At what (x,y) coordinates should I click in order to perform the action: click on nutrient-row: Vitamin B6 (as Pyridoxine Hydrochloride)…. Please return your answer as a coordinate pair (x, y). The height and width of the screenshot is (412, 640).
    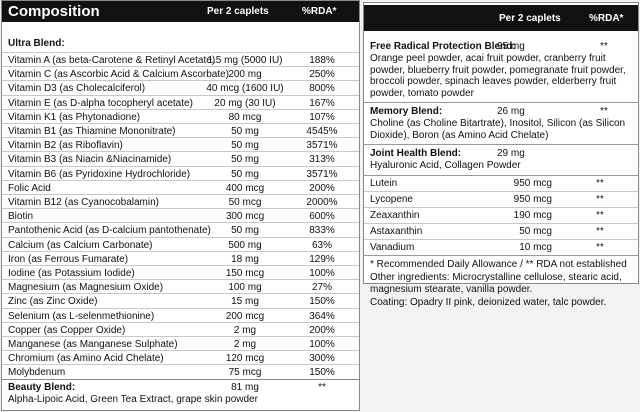
    Looking at the image, I should click on (180, 172).